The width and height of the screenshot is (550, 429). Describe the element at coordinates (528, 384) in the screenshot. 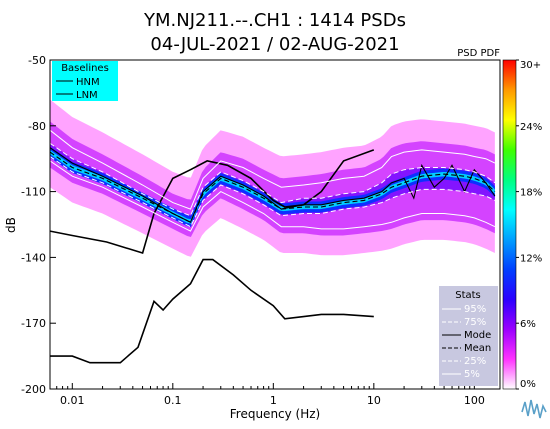

I see `colorbar-tick-label: 0%` at that location.